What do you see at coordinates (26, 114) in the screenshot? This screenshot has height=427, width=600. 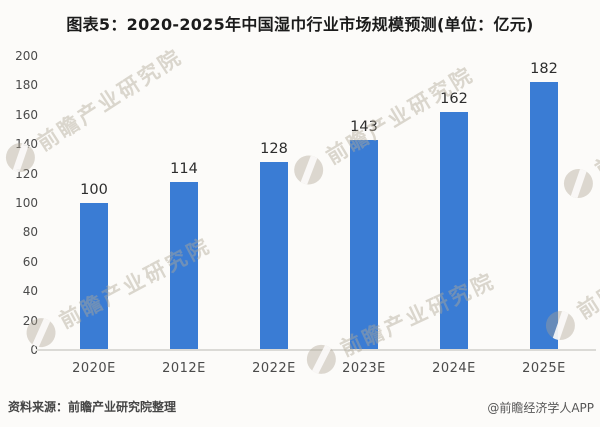 I see `y-tick-label: 160` at bounding box center [26, 114].